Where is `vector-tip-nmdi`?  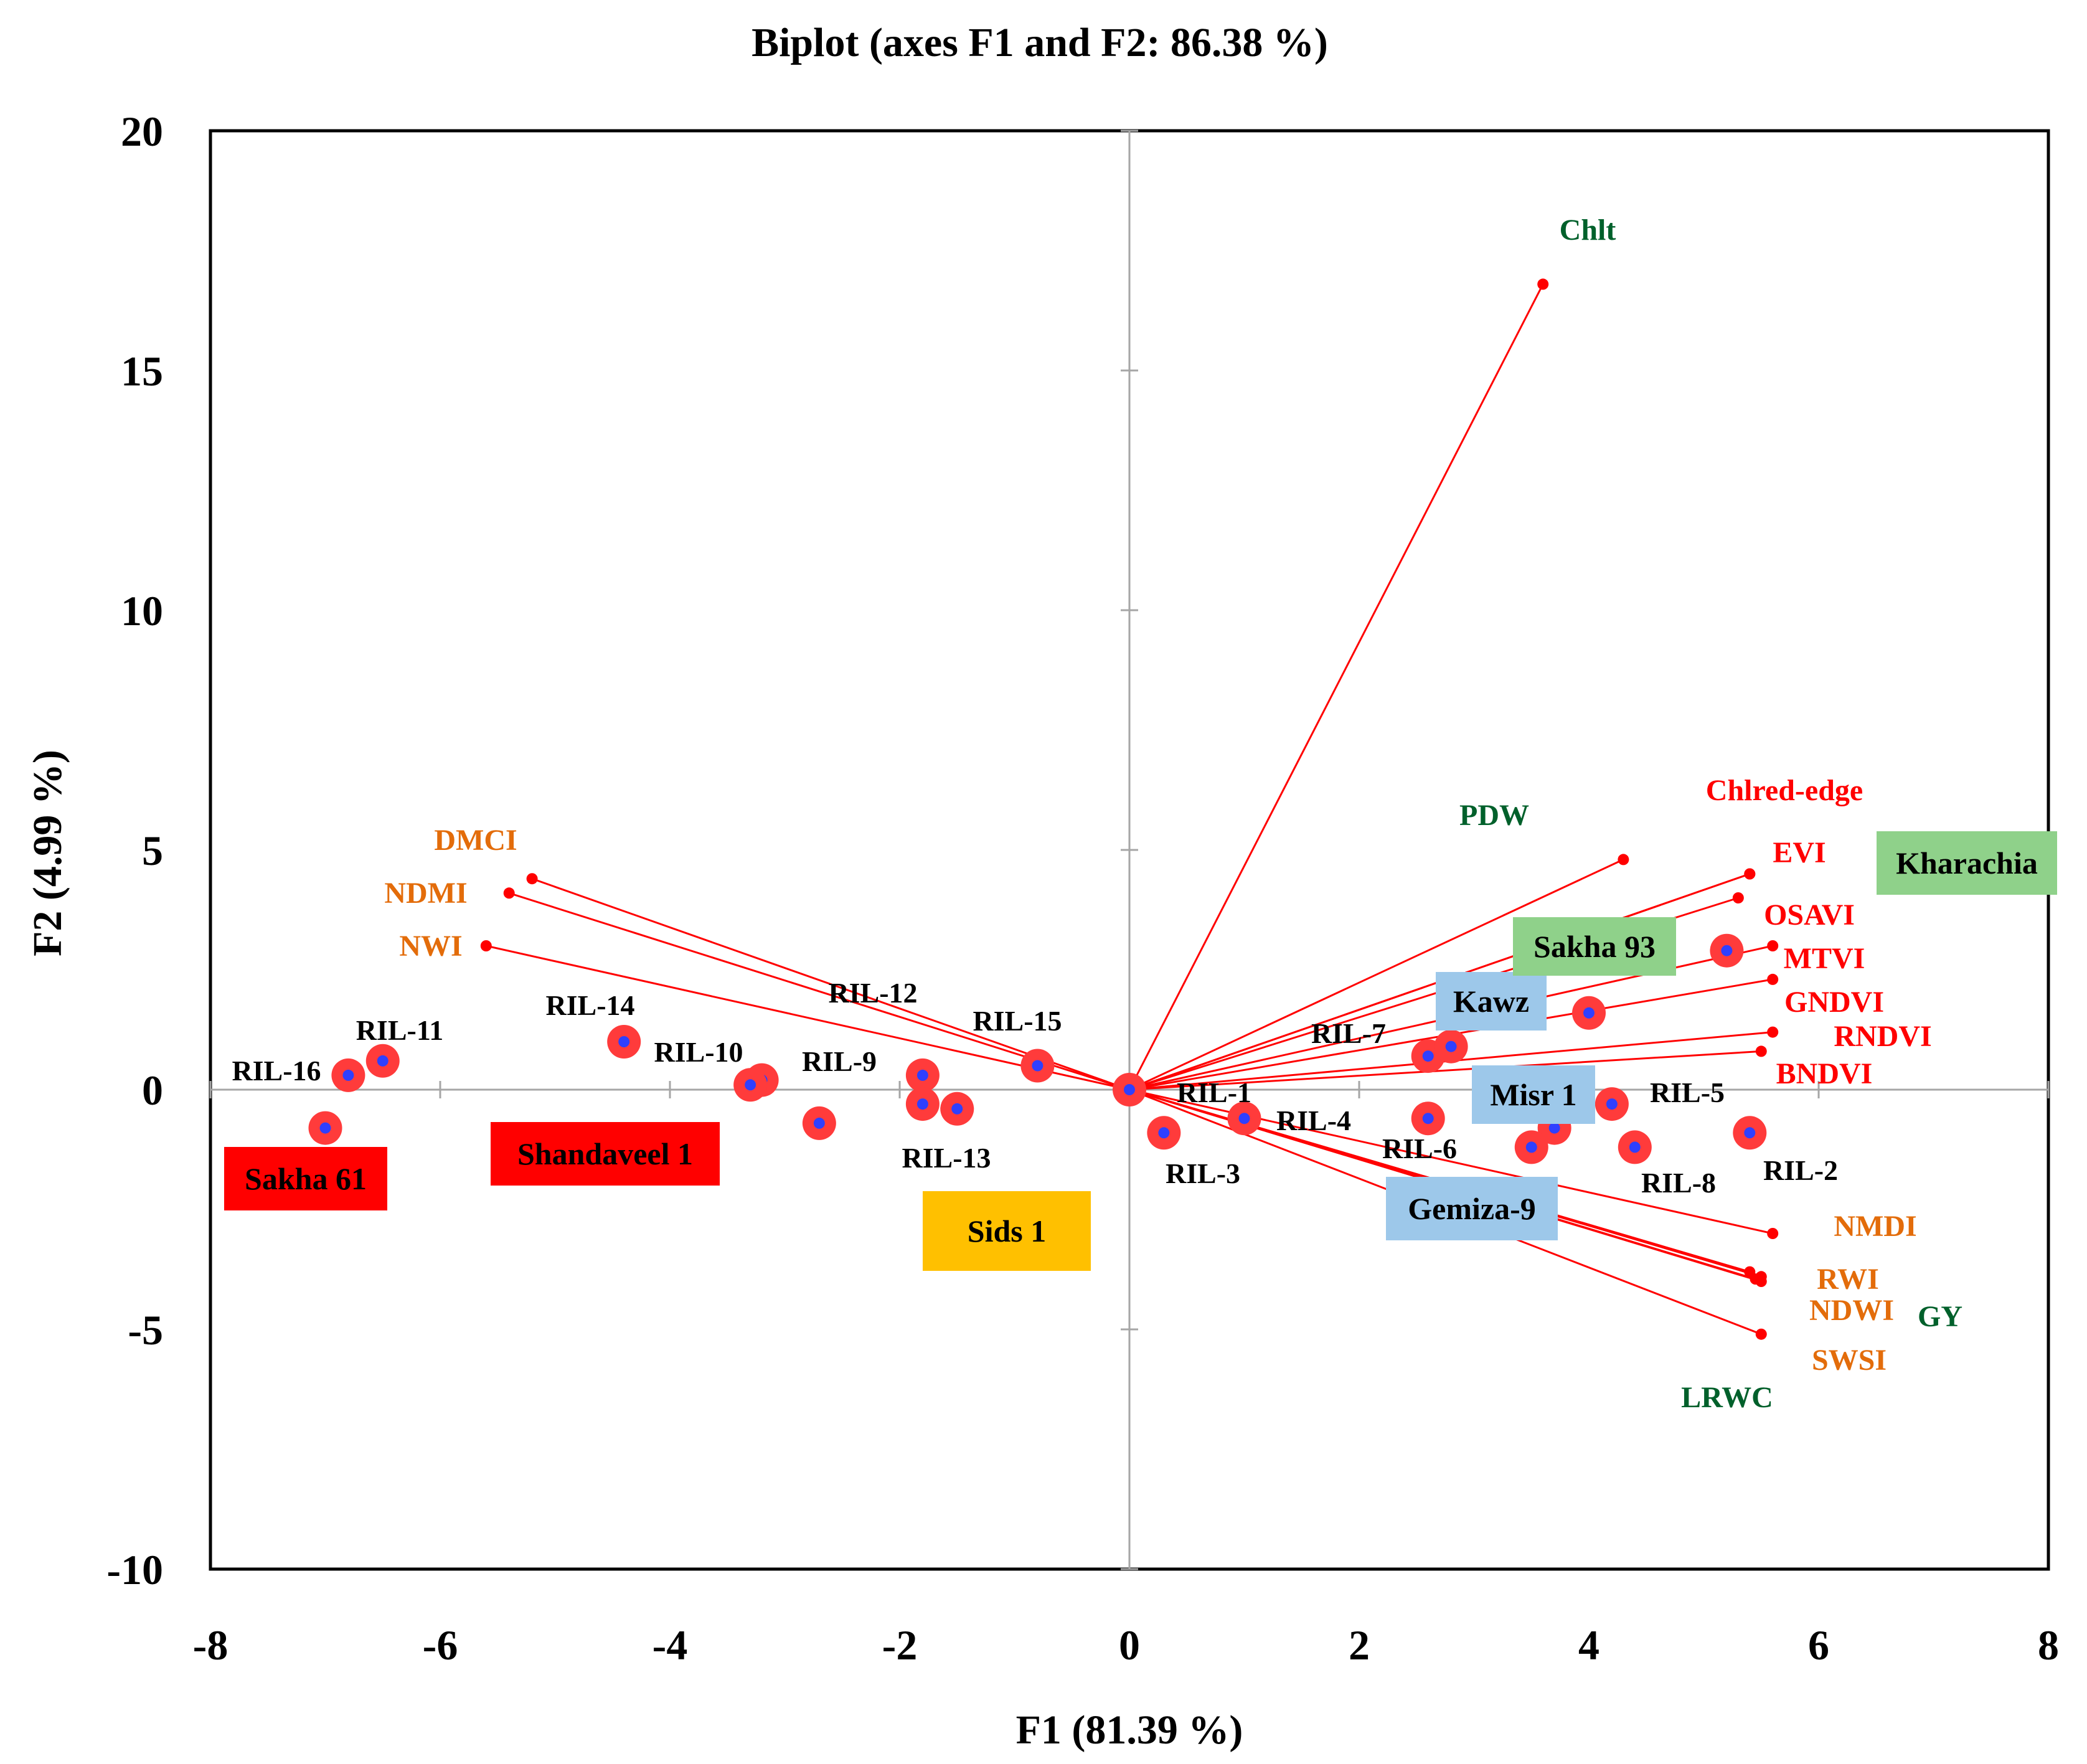 vector-tip-nmdi is located at coordinates (1773, 1234).